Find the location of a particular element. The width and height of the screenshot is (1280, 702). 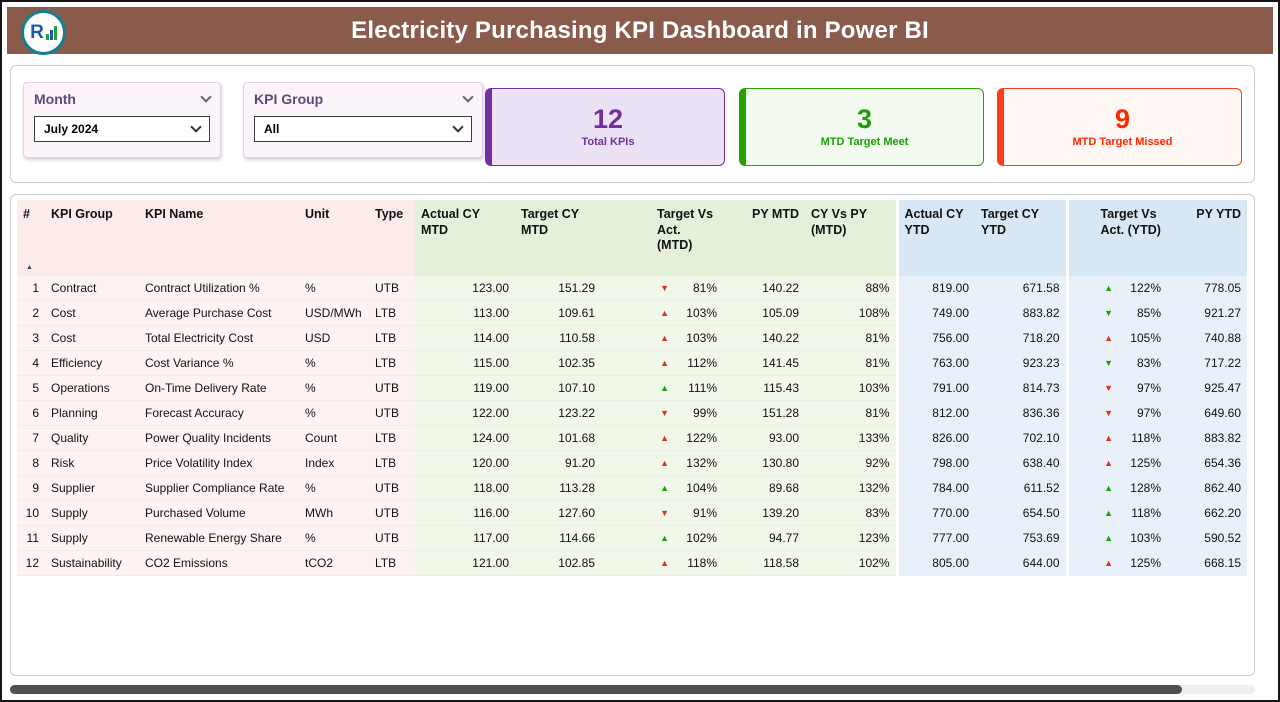

col-header-actual-cy-ytd: Actual CY YTD is located at coordinates (935, 238).